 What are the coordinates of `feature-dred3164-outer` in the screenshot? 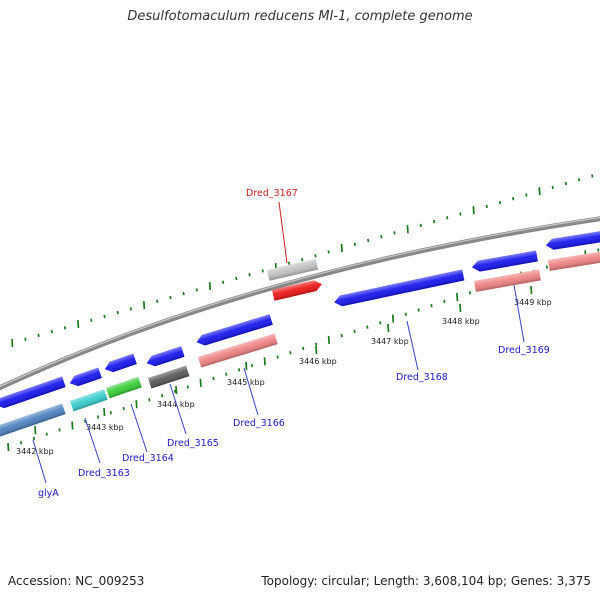 It's located at (120, 364).